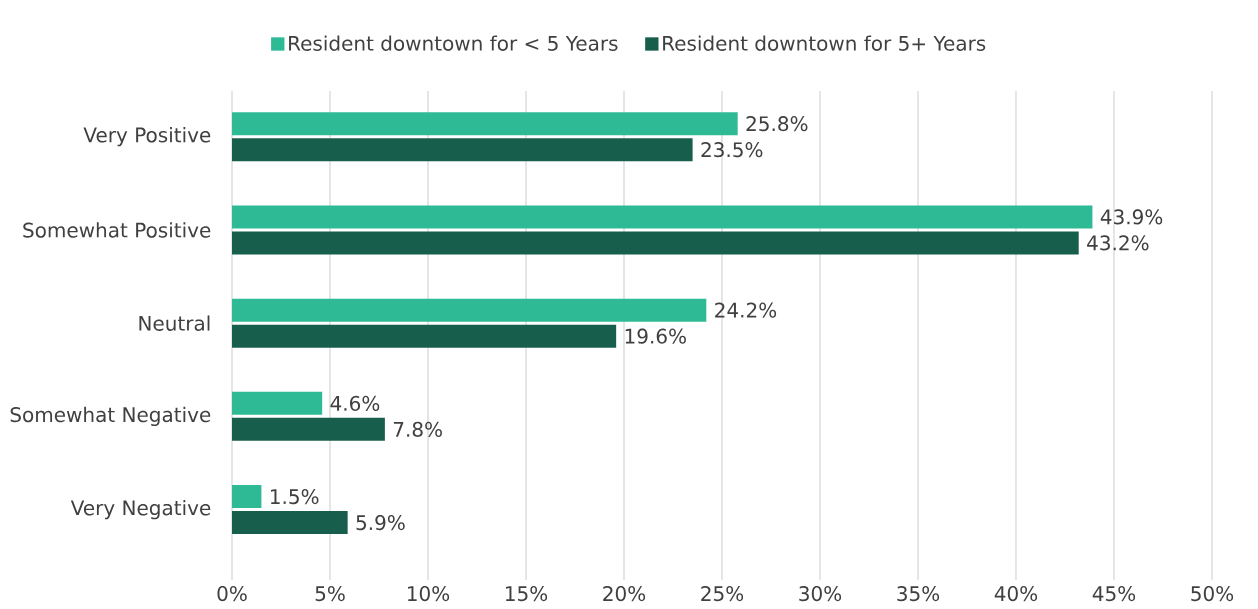 Image resolution: width=1258 pixels, height=609 pixels. What do you see at coordinates (355, 403) in the screenshot?
I see `data-label: 4.6%` at bounding box center [355, 403].